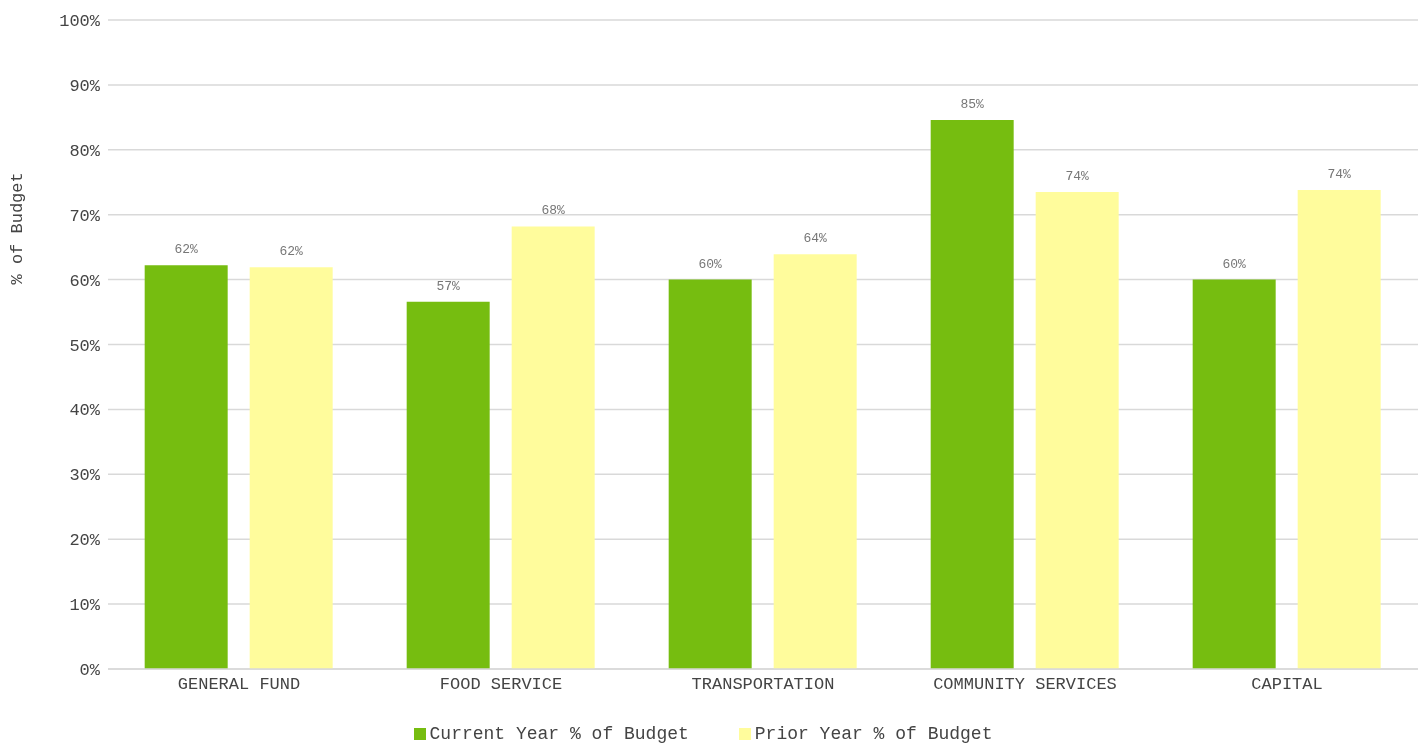  What do you see at coordinates (553, 211) in the screenshot?
I see `data-label: 68%` at bounding box center [553, 211].